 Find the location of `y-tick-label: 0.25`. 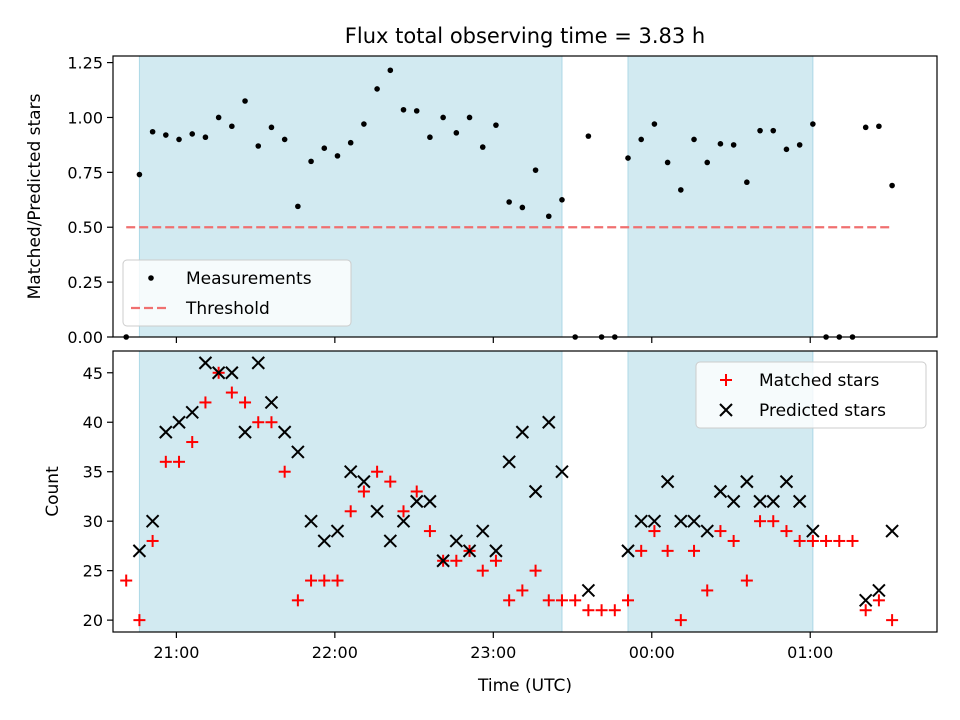

y-tick-label: 0.25 is located at coordinates (85, 282).